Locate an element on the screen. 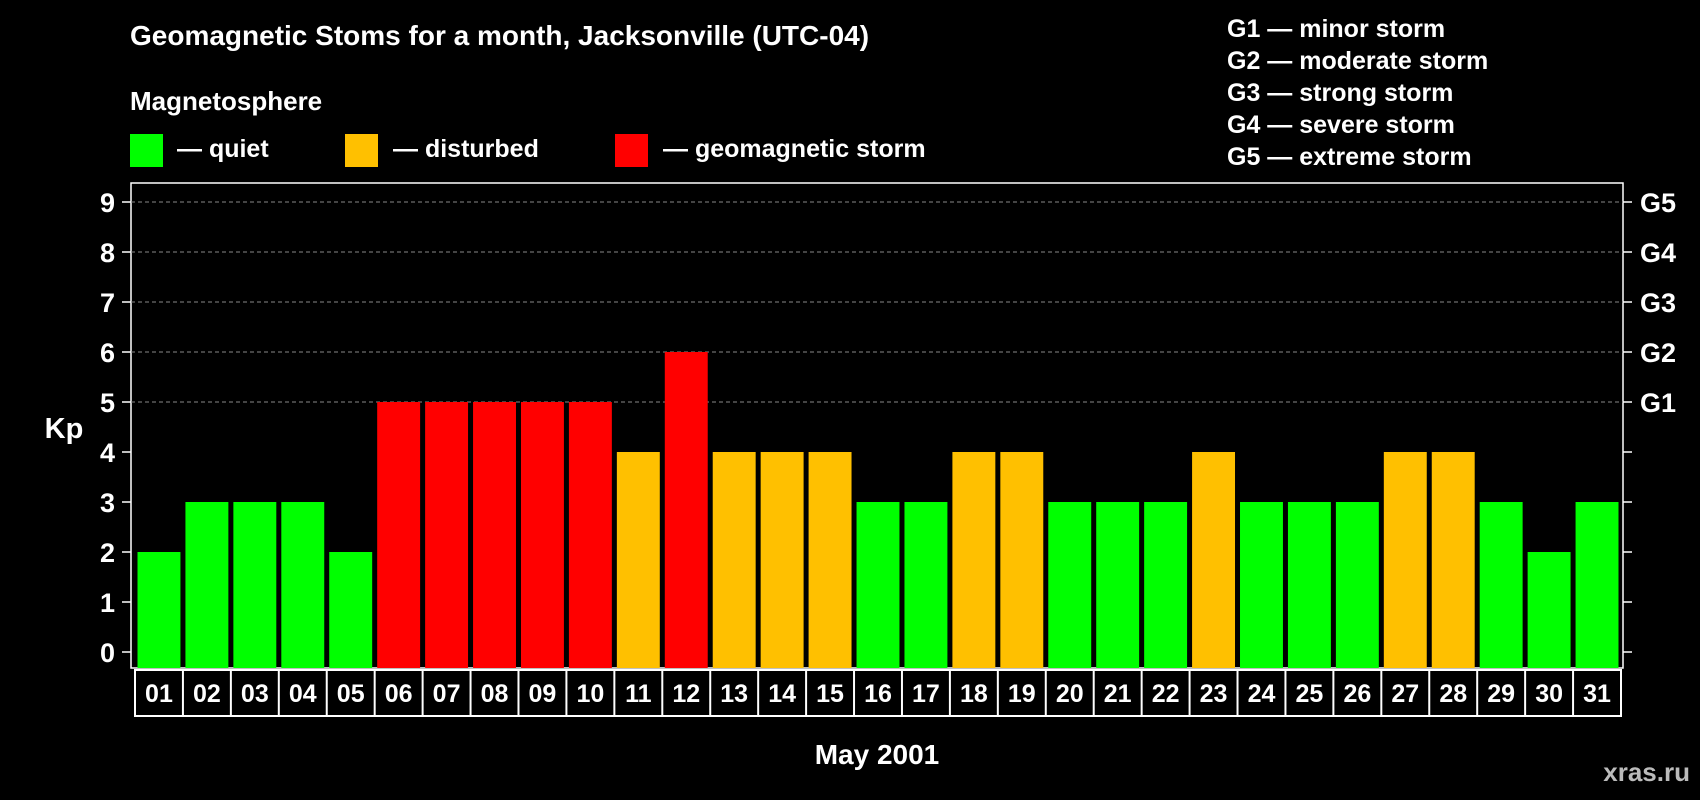 This screenshot has height=800, width=1700. g-legend-g4: G4 — severe storm is located at coordinates (1341, 125).